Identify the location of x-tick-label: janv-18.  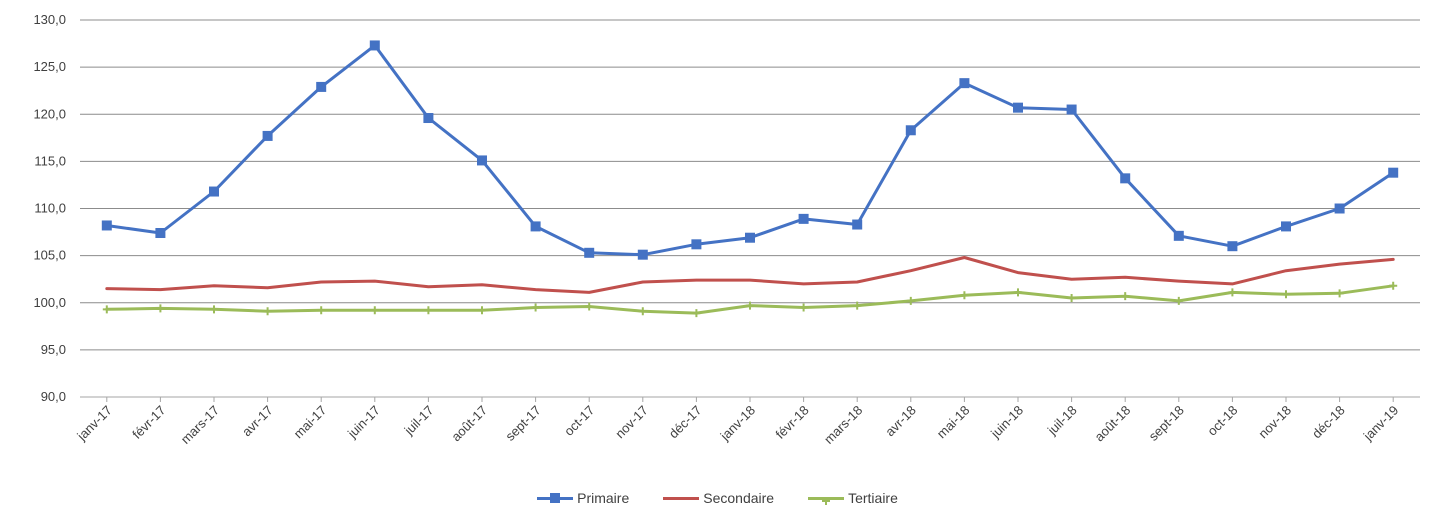
(737, 423).